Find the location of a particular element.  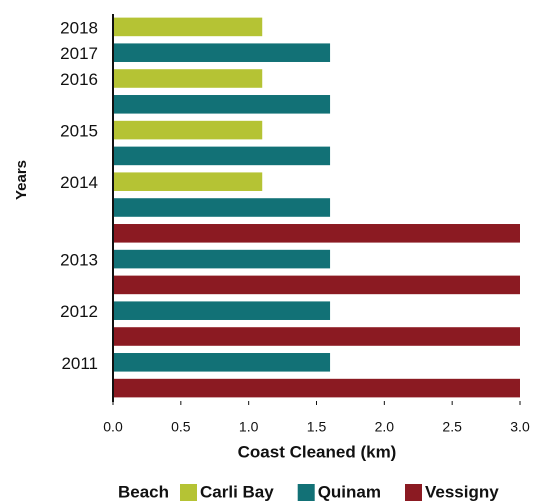

x-tick-label: 0.5 is located at coordinates (181, 427).